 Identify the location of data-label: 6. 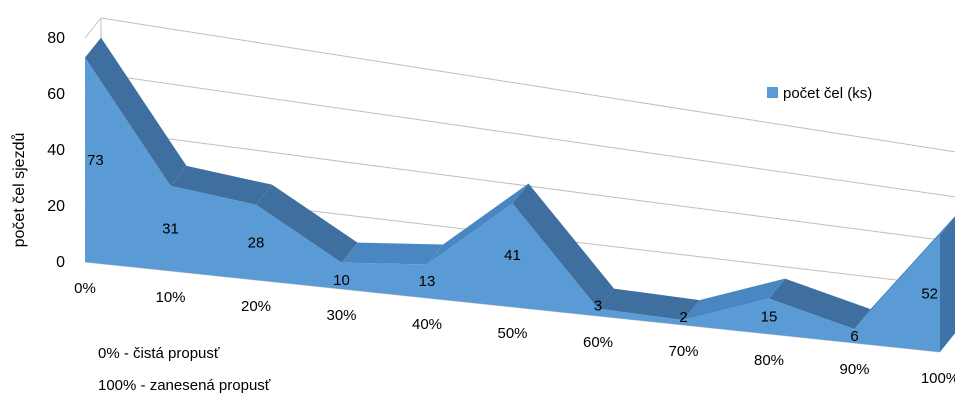
(854, 336).